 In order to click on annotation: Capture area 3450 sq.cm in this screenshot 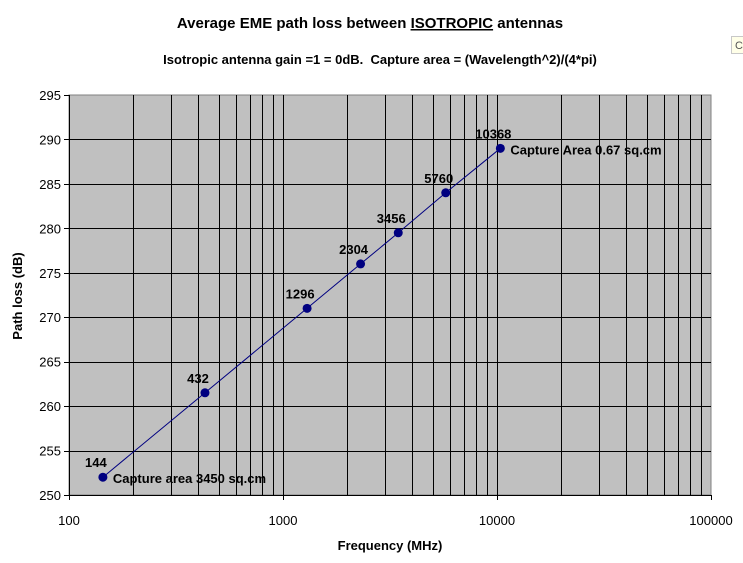, I will do `click(189, 478)`.